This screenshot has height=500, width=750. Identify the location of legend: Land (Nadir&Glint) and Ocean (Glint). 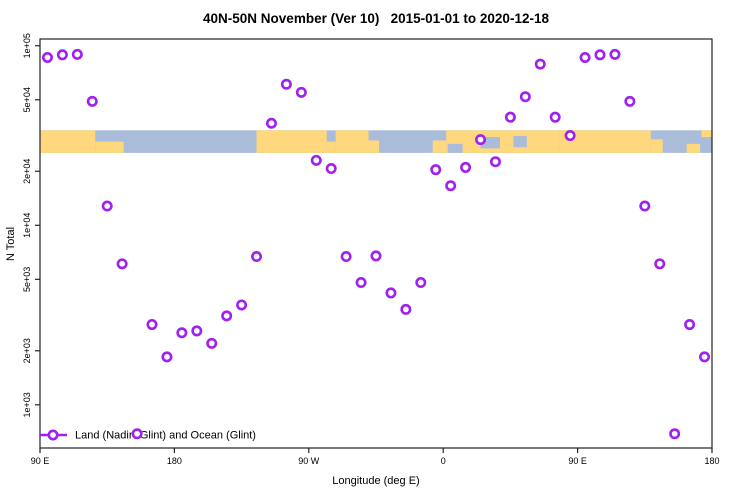
(148, 435).